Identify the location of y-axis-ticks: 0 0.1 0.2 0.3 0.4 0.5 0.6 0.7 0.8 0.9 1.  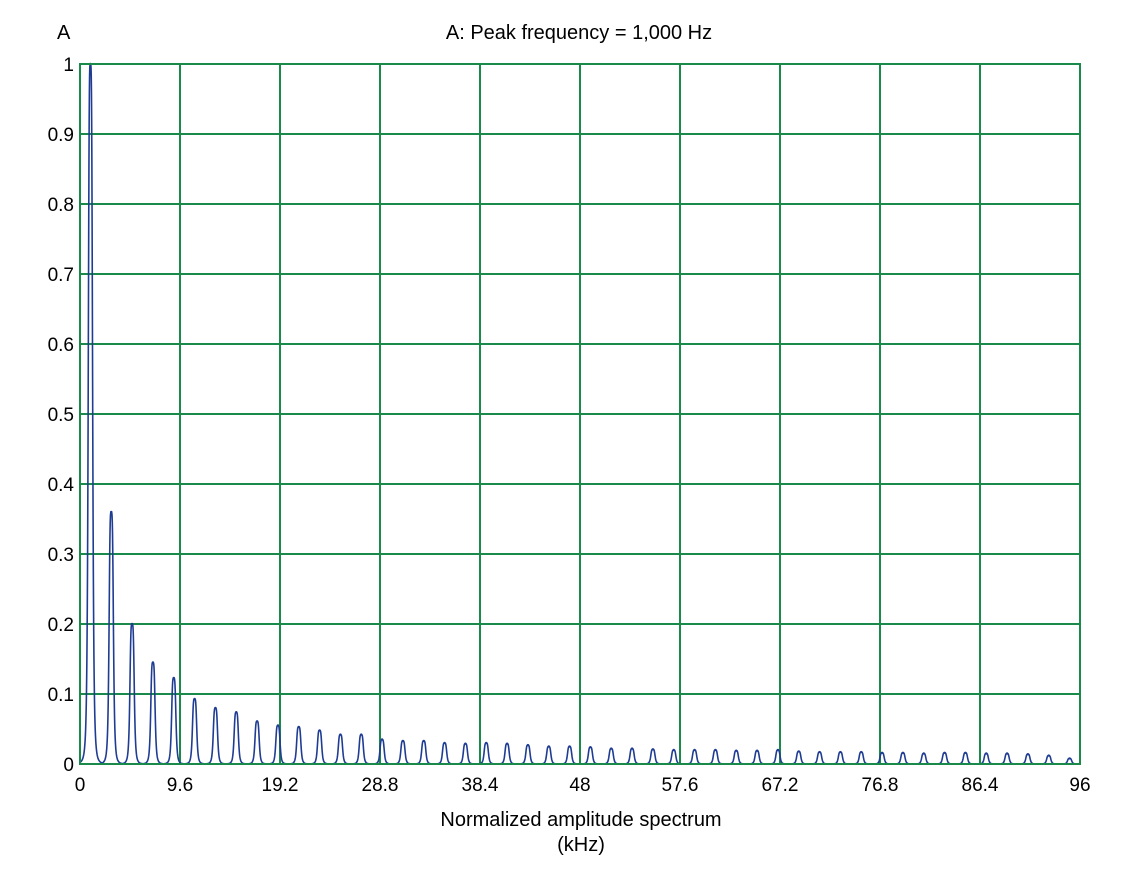
(61, 415).